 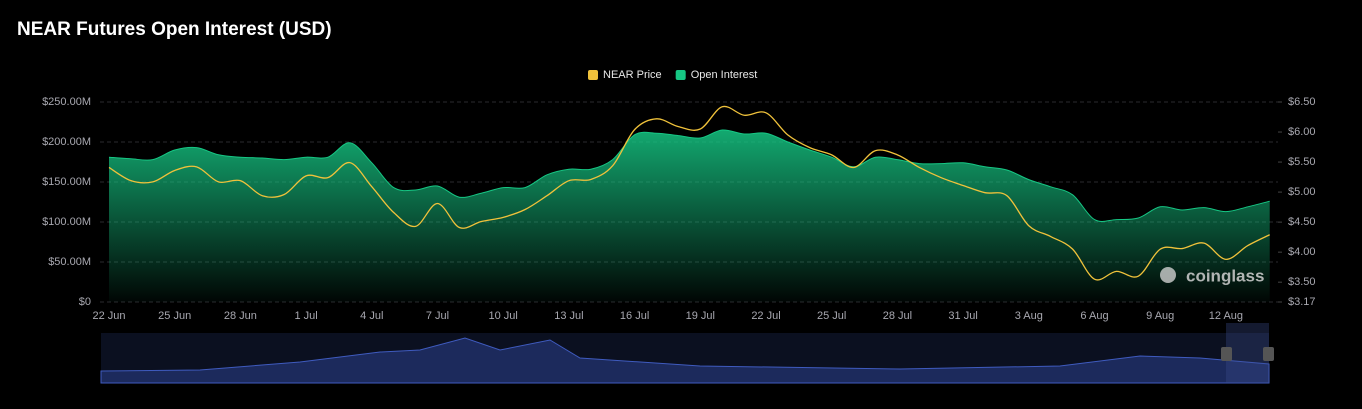 I want to click on x-tick-label: 16 Jul, so click(x=634, y=316).